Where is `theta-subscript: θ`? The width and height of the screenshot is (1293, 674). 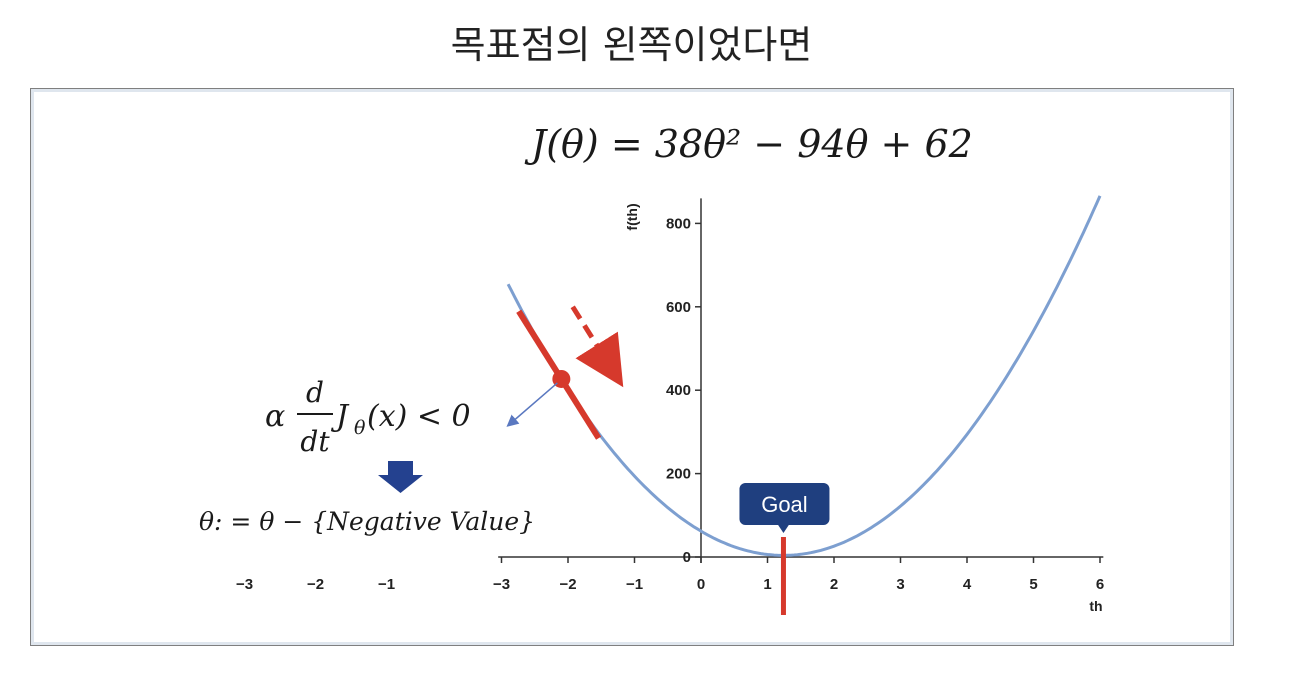 theta-subscript: θ is located at coordinates (360, 428).